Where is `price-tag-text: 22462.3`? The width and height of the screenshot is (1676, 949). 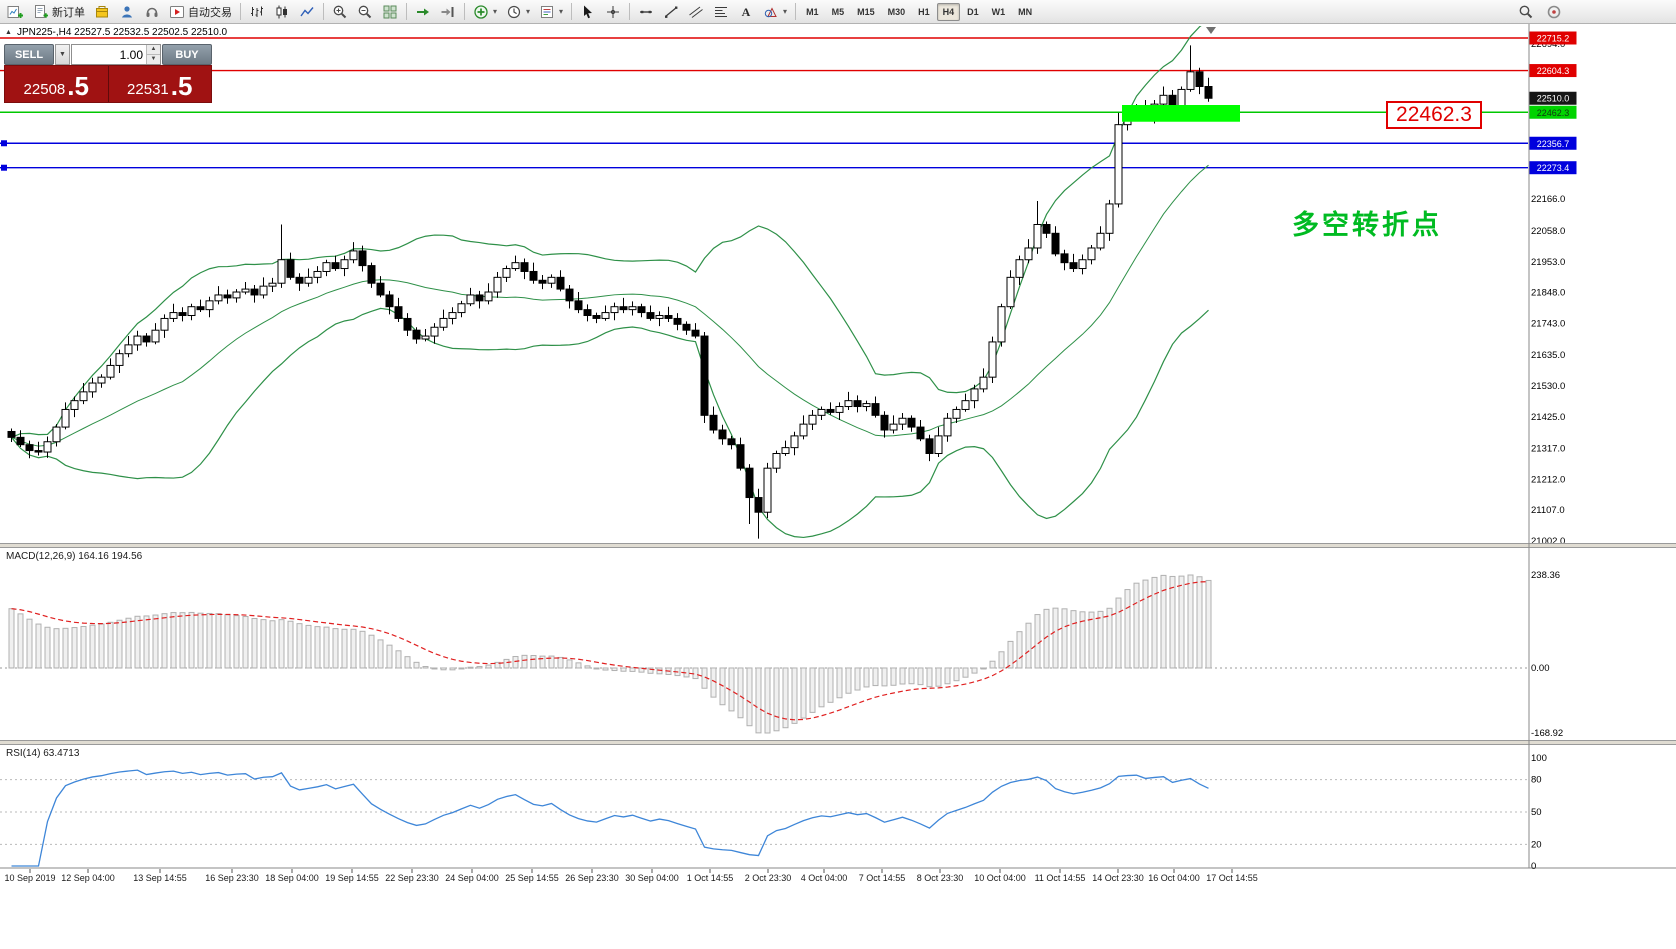 price-tag-text: 22462.3 is located at coordinates (1553, 113).